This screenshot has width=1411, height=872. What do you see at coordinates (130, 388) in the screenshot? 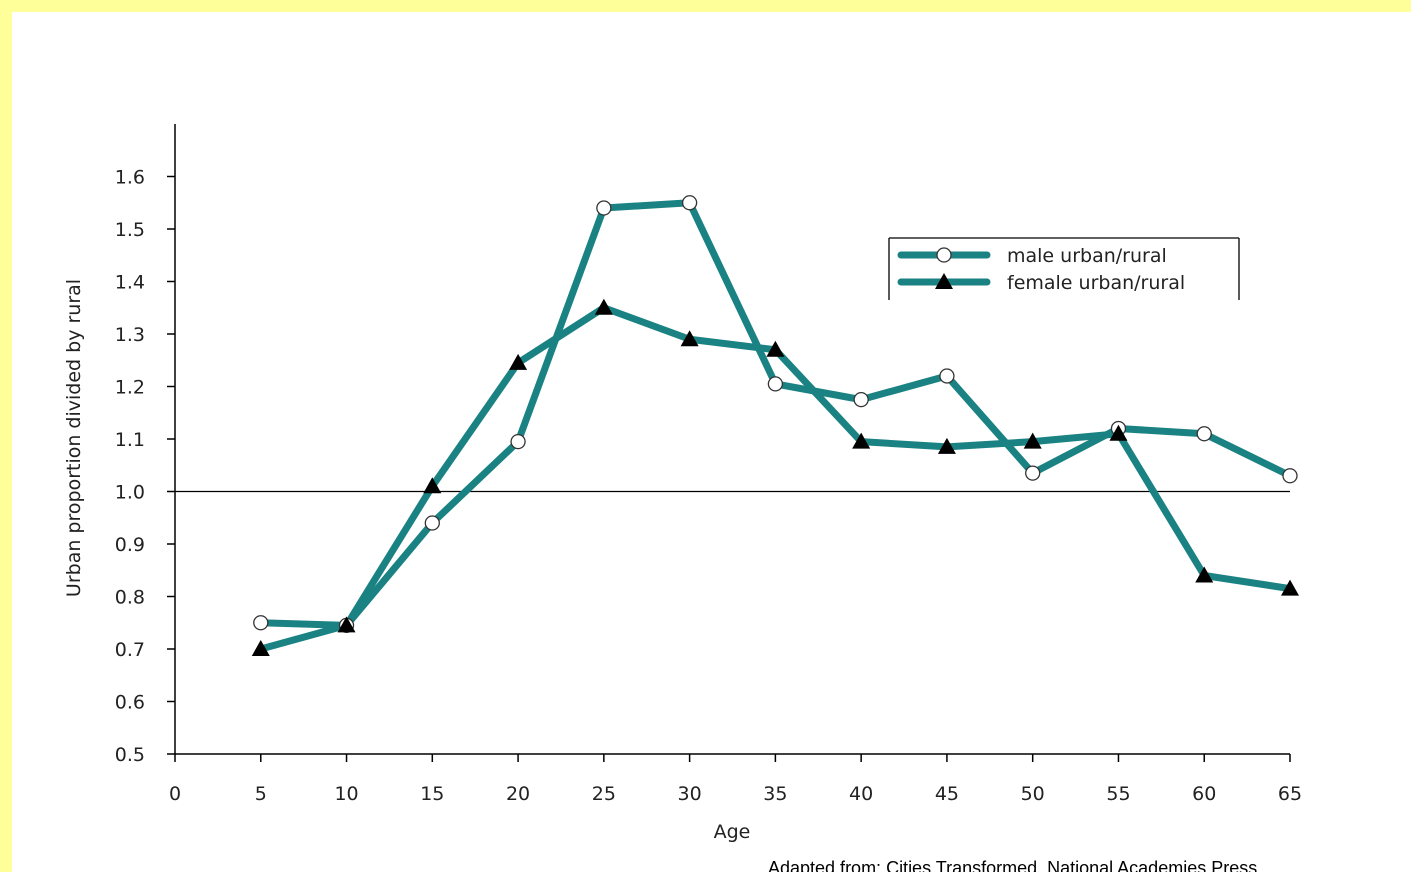
I see `y-tick-label: 1.2` at bounding box center [130, 388].